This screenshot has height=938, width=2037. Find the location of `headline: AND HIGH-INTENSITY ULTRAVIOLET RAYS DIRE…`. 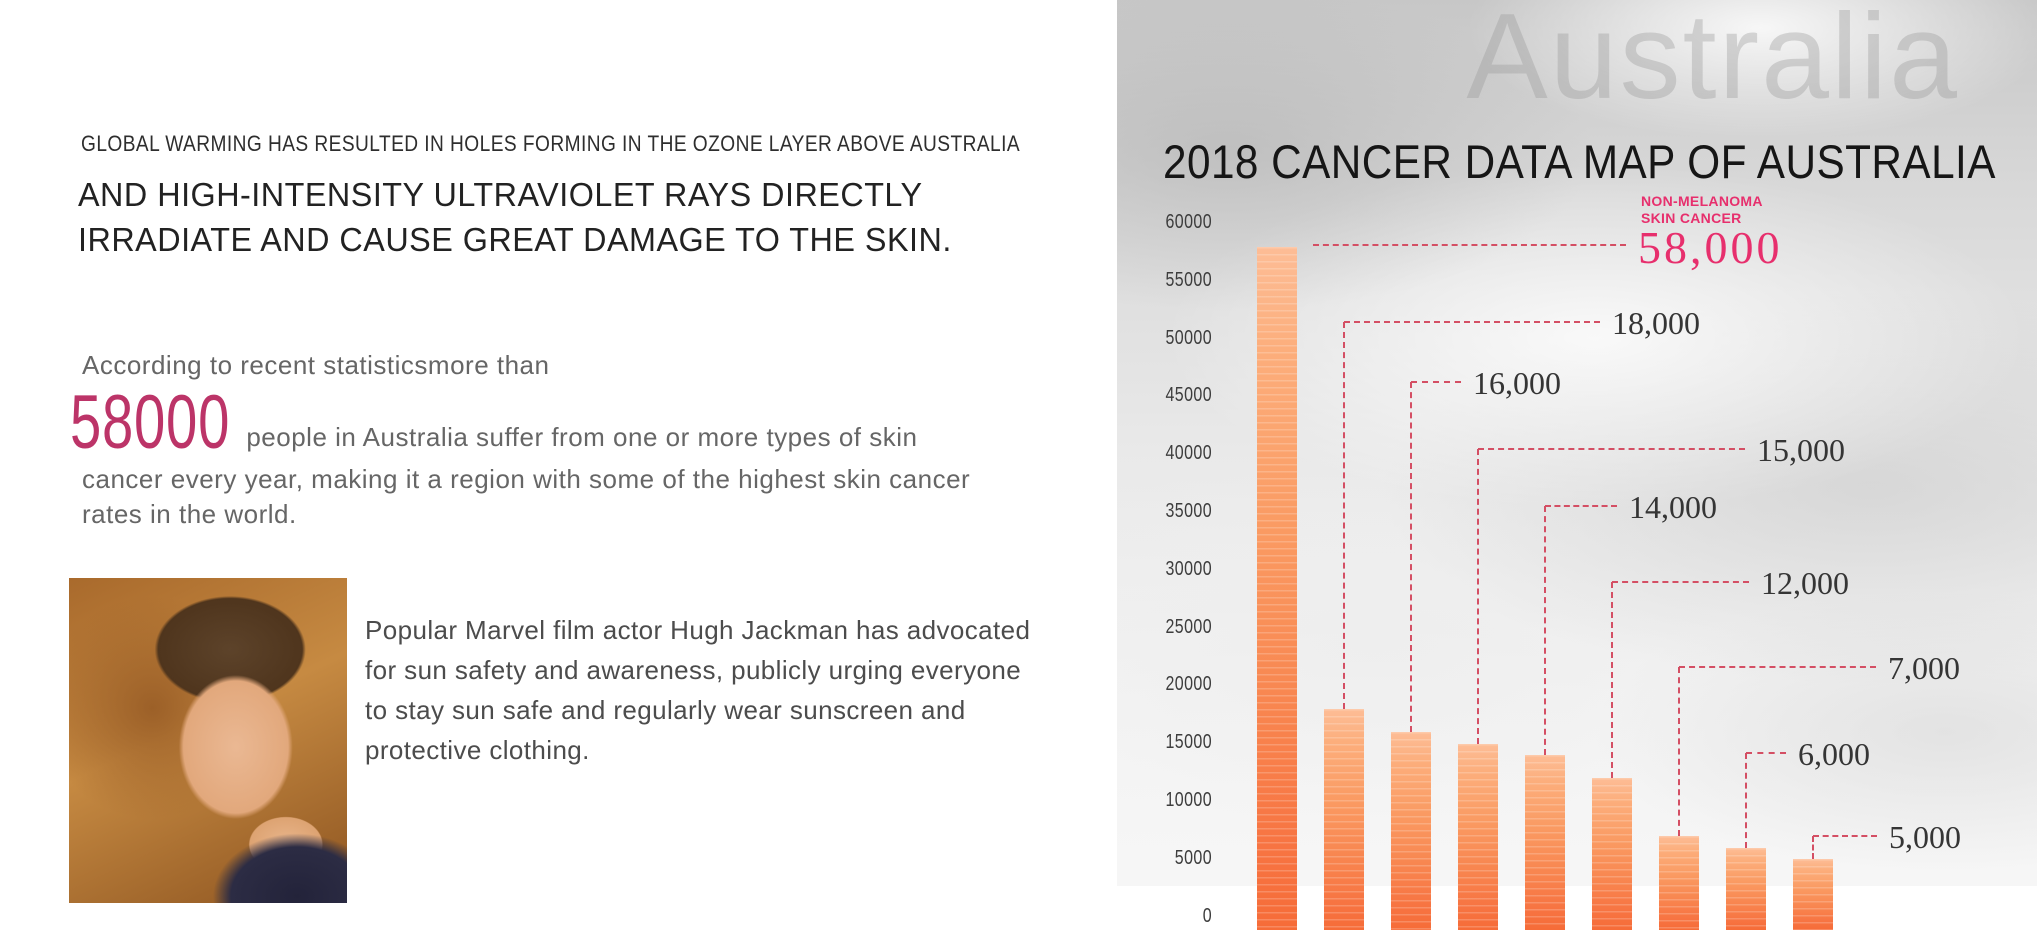

headline: AND HIGH-INTENSITY ULTRAVIOLET RAYS DIRE… is located at coordinates (515, 217).